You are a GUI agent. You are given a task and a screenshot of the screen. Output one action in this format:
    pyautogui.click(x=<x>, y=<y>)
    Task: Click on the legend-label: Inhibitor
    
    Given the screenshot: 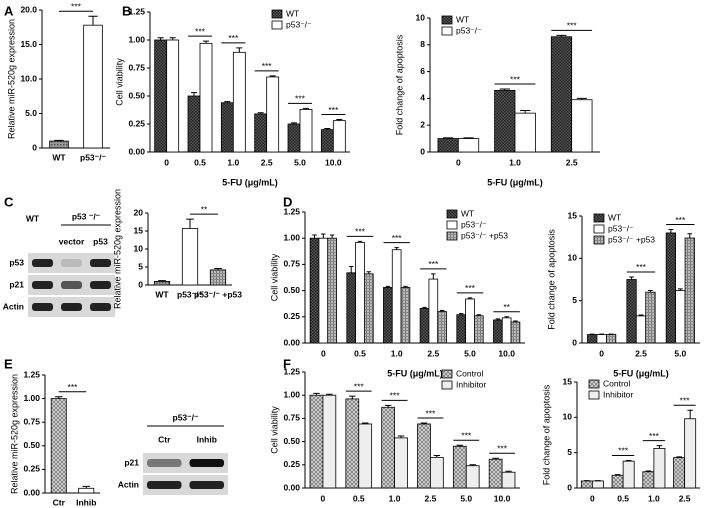 What is the action you would take?
    pyautogui.click(x=618, y=394)
    